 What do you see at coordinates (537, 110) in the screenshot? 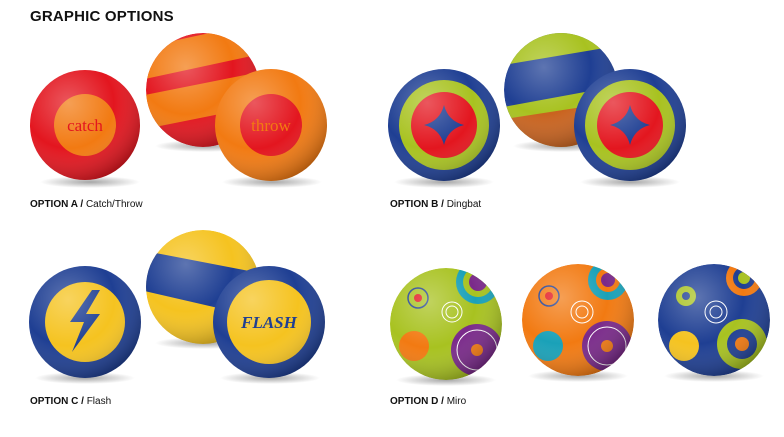
I see `option-b-balls` at bounding box center [537, 110].